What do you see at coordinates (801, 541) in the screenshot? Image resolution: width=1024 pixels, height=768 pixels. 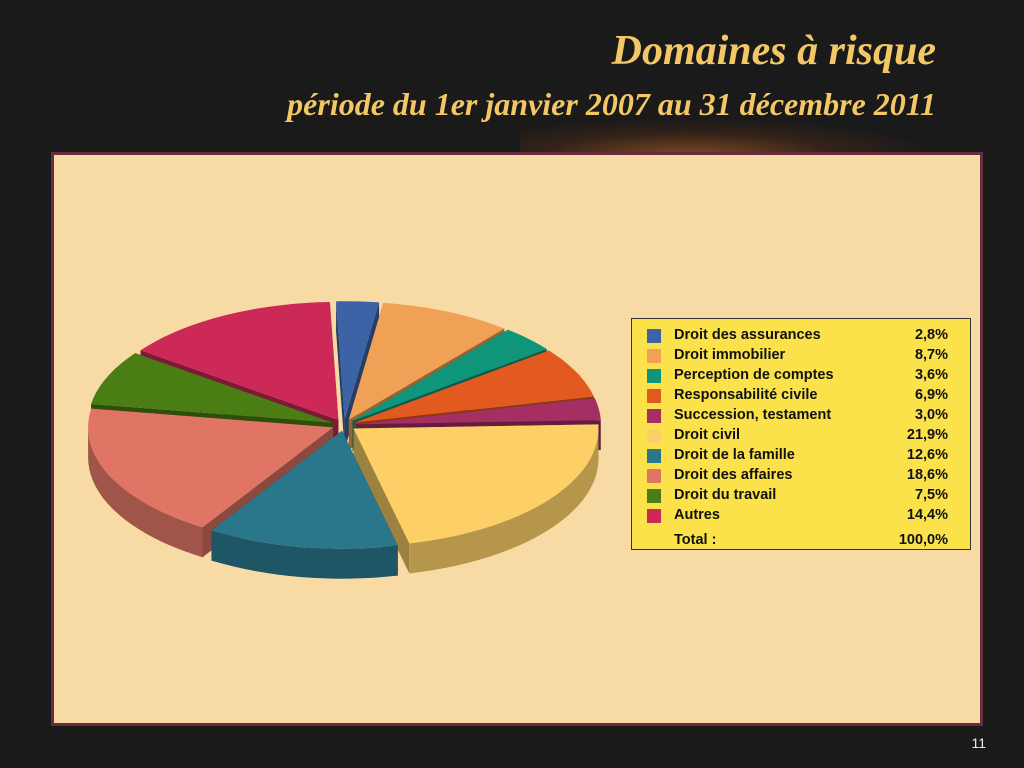 I see `legend-total: Total : 100,0%` at bounding box center [801, 541].